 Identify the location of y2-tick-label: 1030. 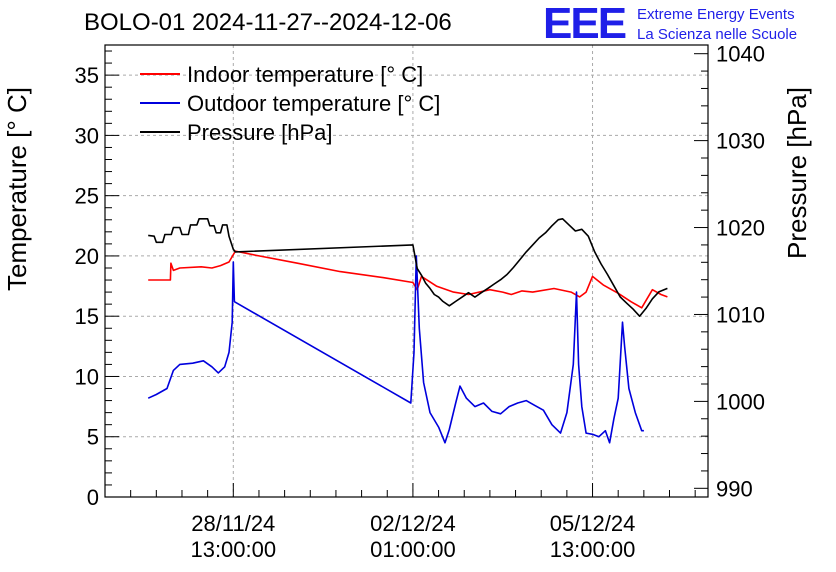
(740, 141).